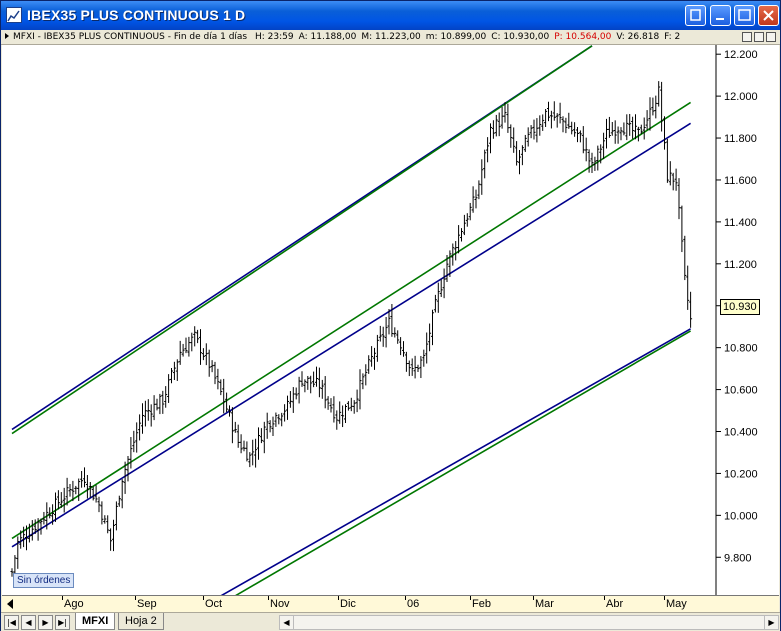  What do you see at coordinates (720, 19) in the screenshot?
I see `restore-icon` at bounding box center [720, 19].